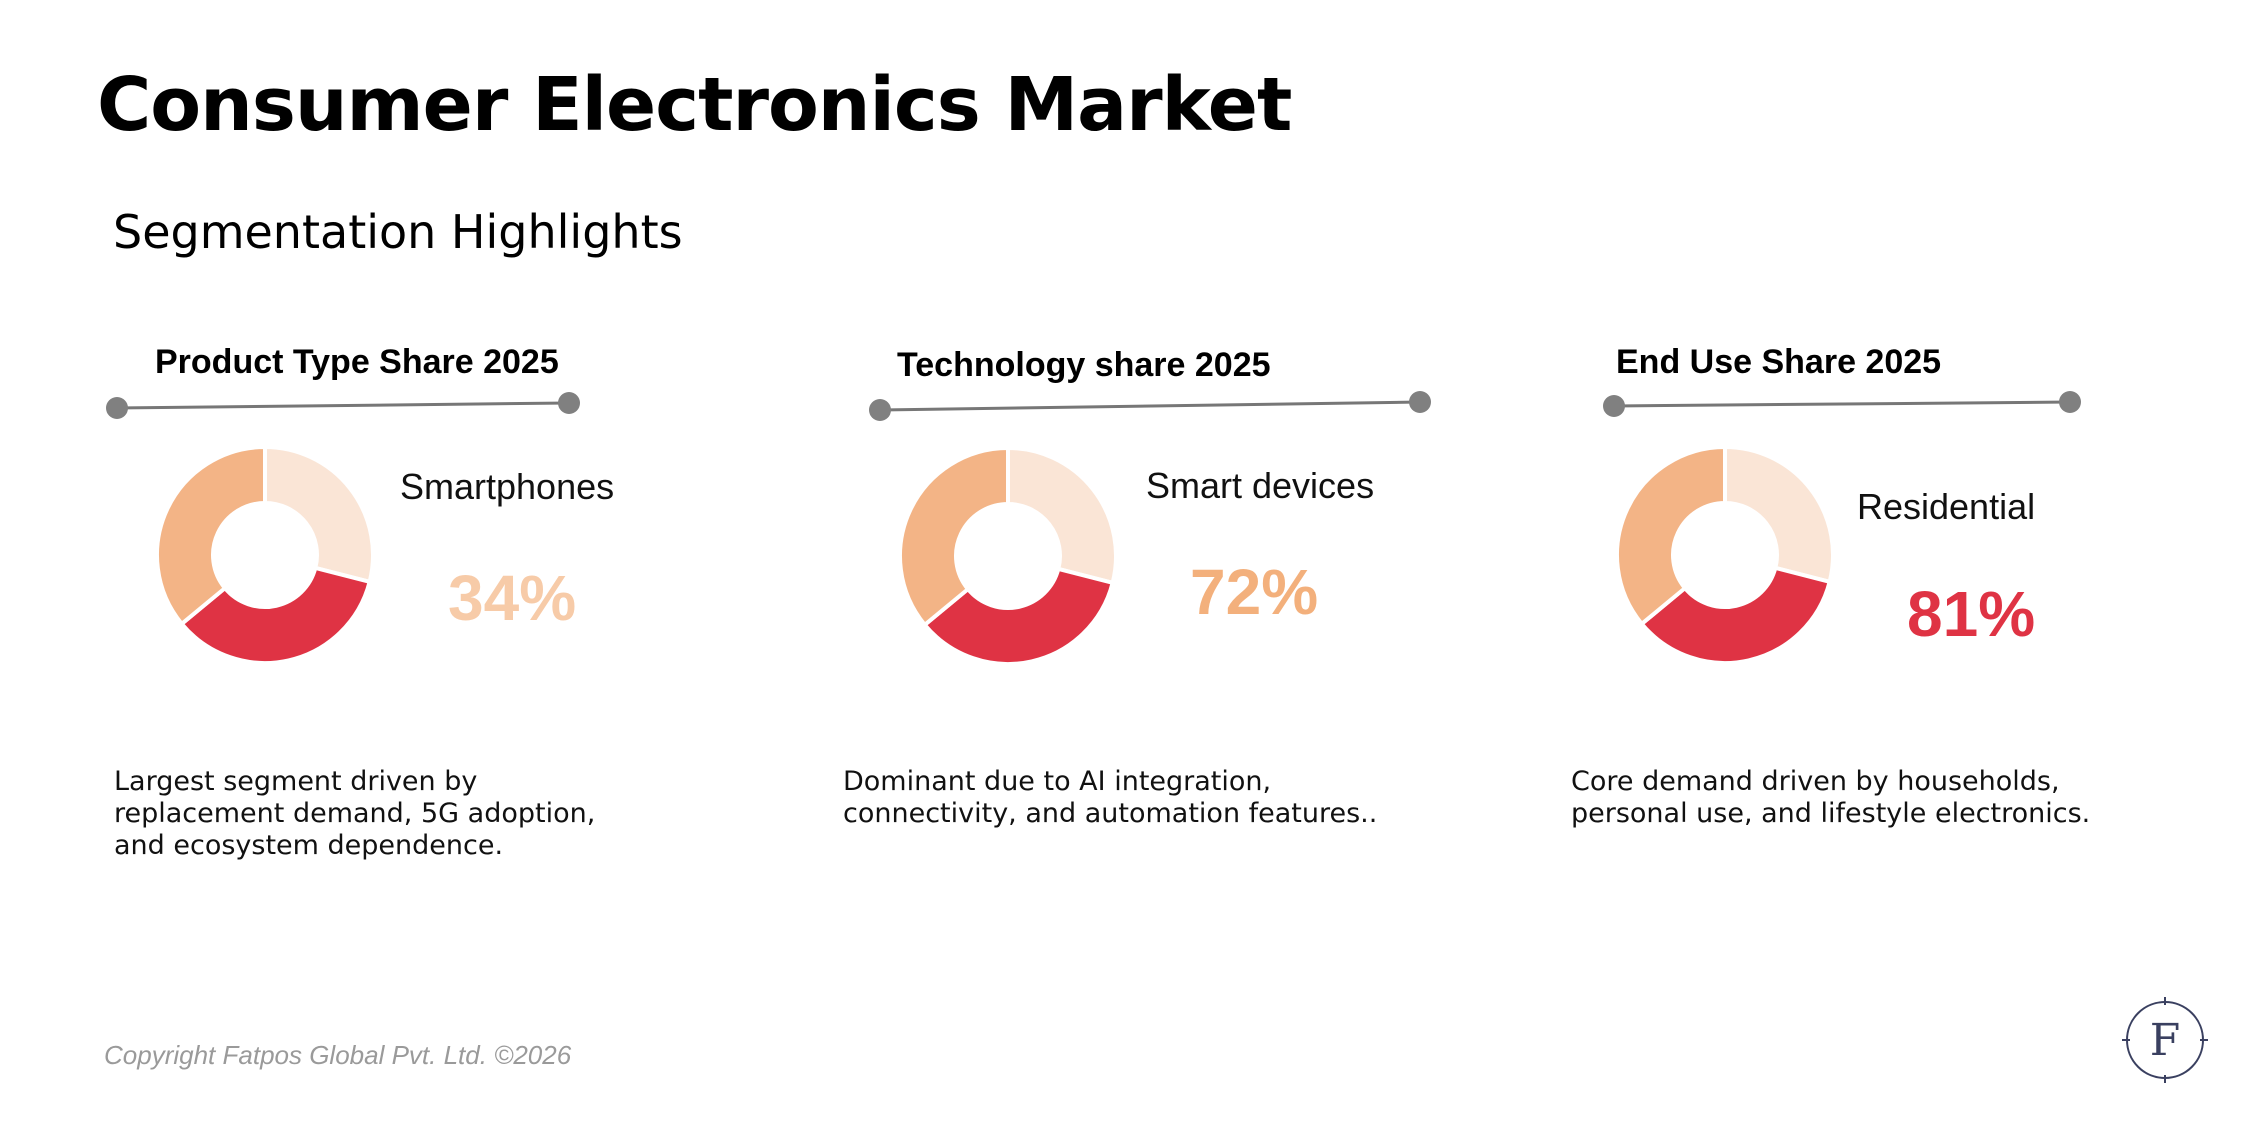 The width and height of the screenshot is (2249, 1126). Describe the element at coordinates (296, 781) in the screenshot. I see `description-line: Largest segment driven by` at that location.